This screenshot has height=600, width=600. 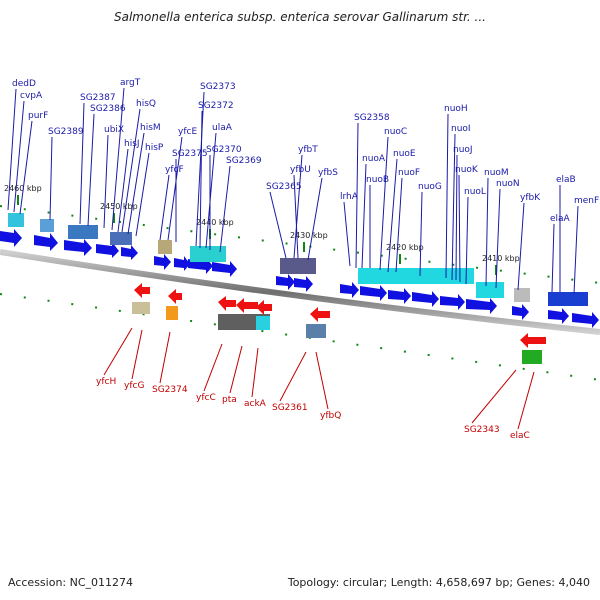 I want to click on gene-label: yfbQ, so click(x=330, y=416).